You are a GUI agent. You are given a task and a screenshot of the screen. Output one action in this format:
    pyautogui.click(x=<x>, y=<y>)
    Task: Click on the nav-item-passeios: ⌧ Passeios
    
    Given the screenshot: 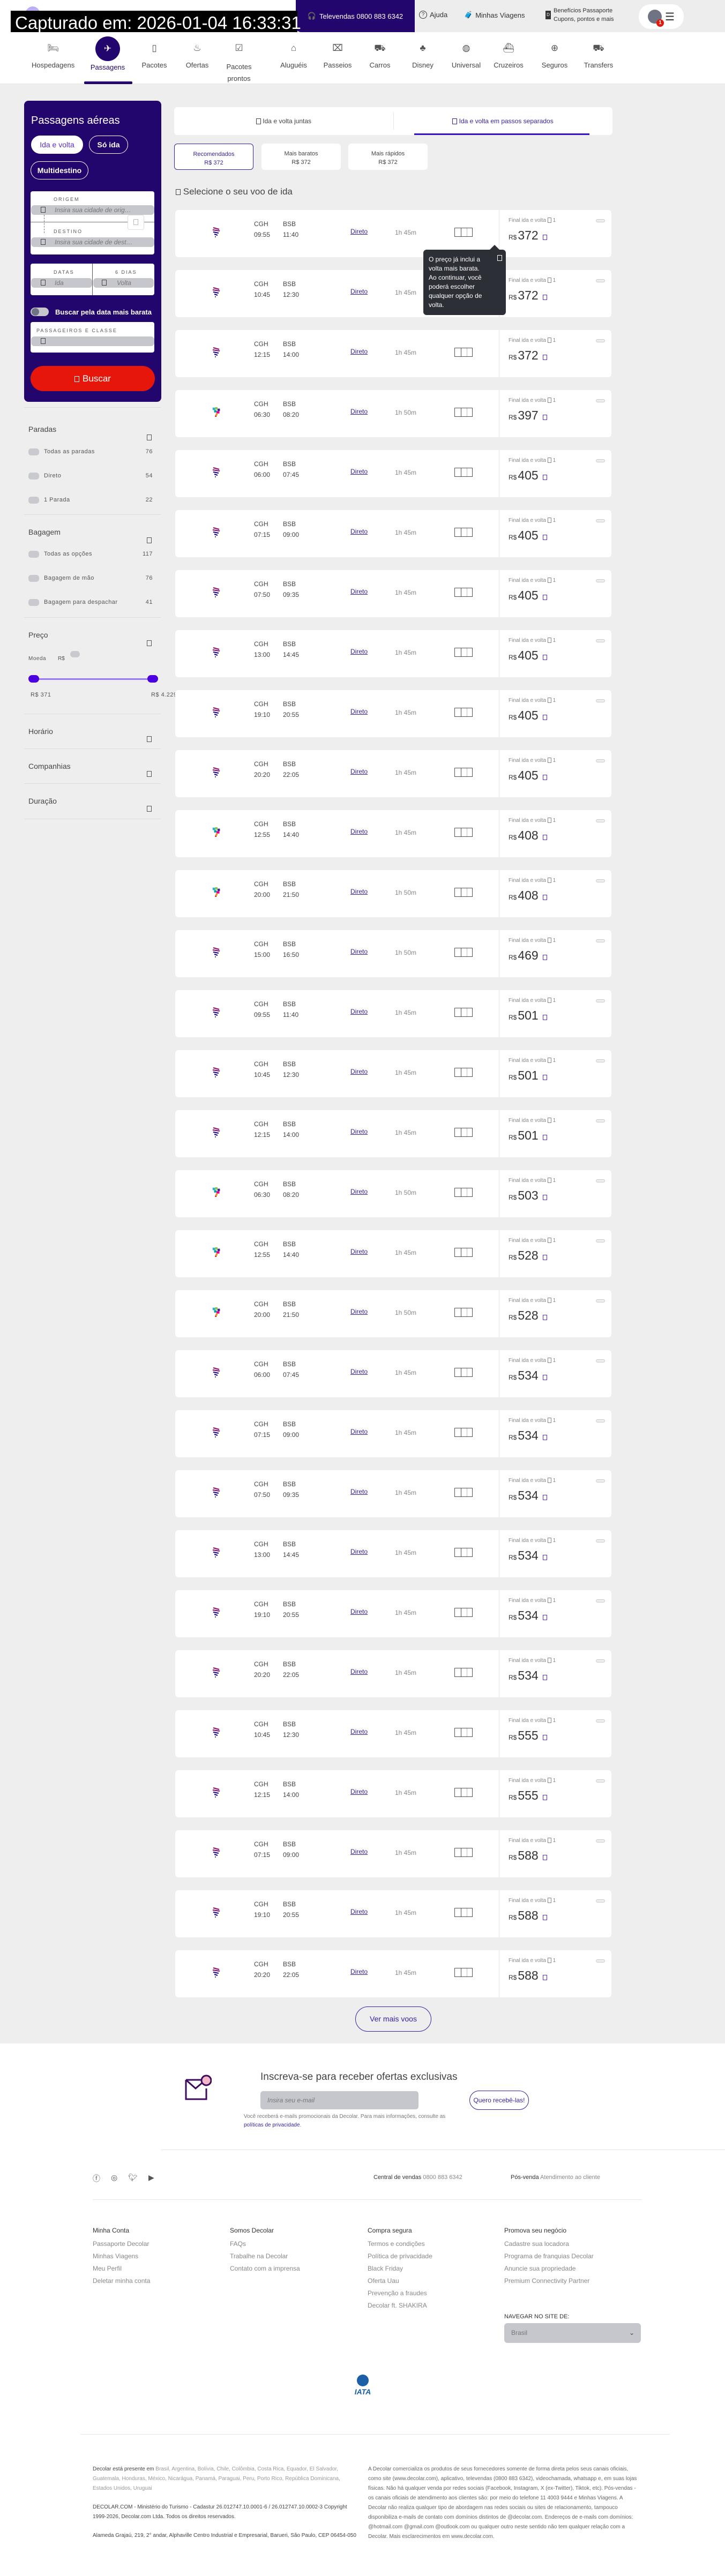 What is the action you would take?
    pyautogui.click(x=338, y=54)
    